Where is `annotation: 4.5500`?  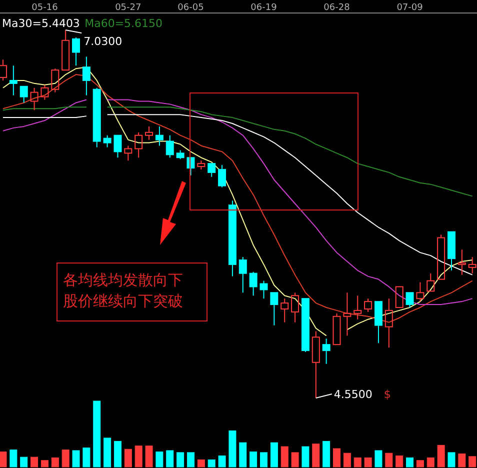
annotation: 4.5500 is located at coordinates (353, 394).